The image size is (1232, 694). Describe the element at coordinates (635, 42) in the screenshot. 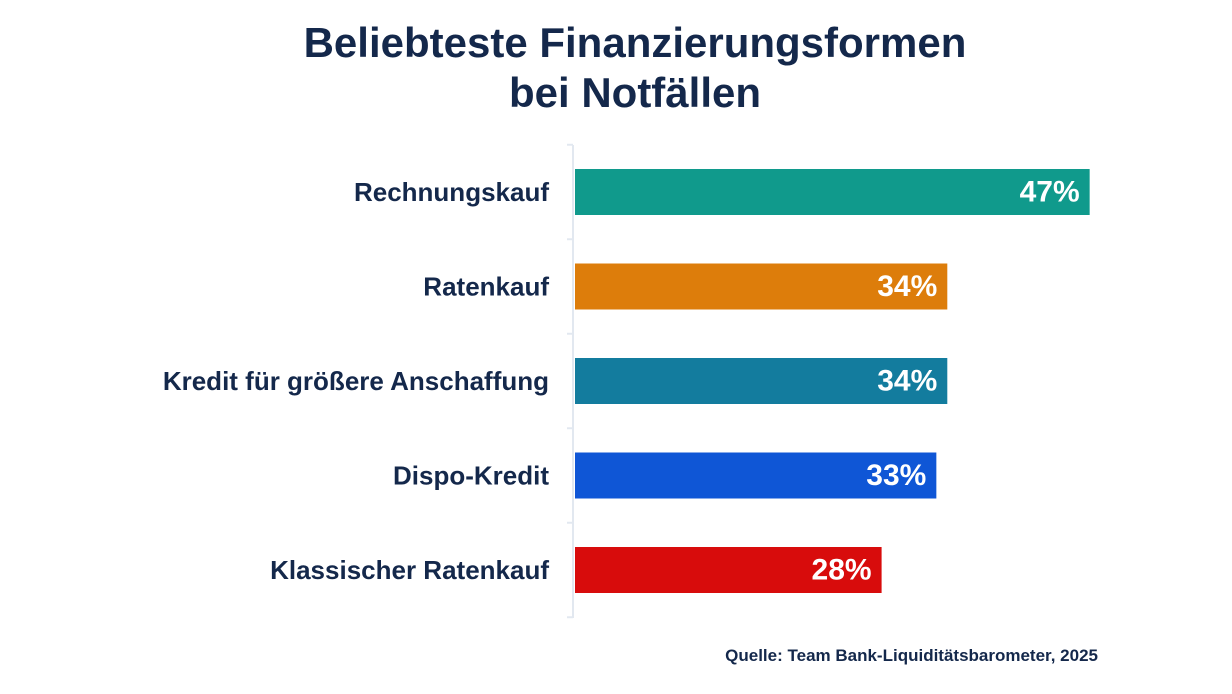

I see `chart-title-line-1: Beliebteste Finanzierungsformen` at that location.